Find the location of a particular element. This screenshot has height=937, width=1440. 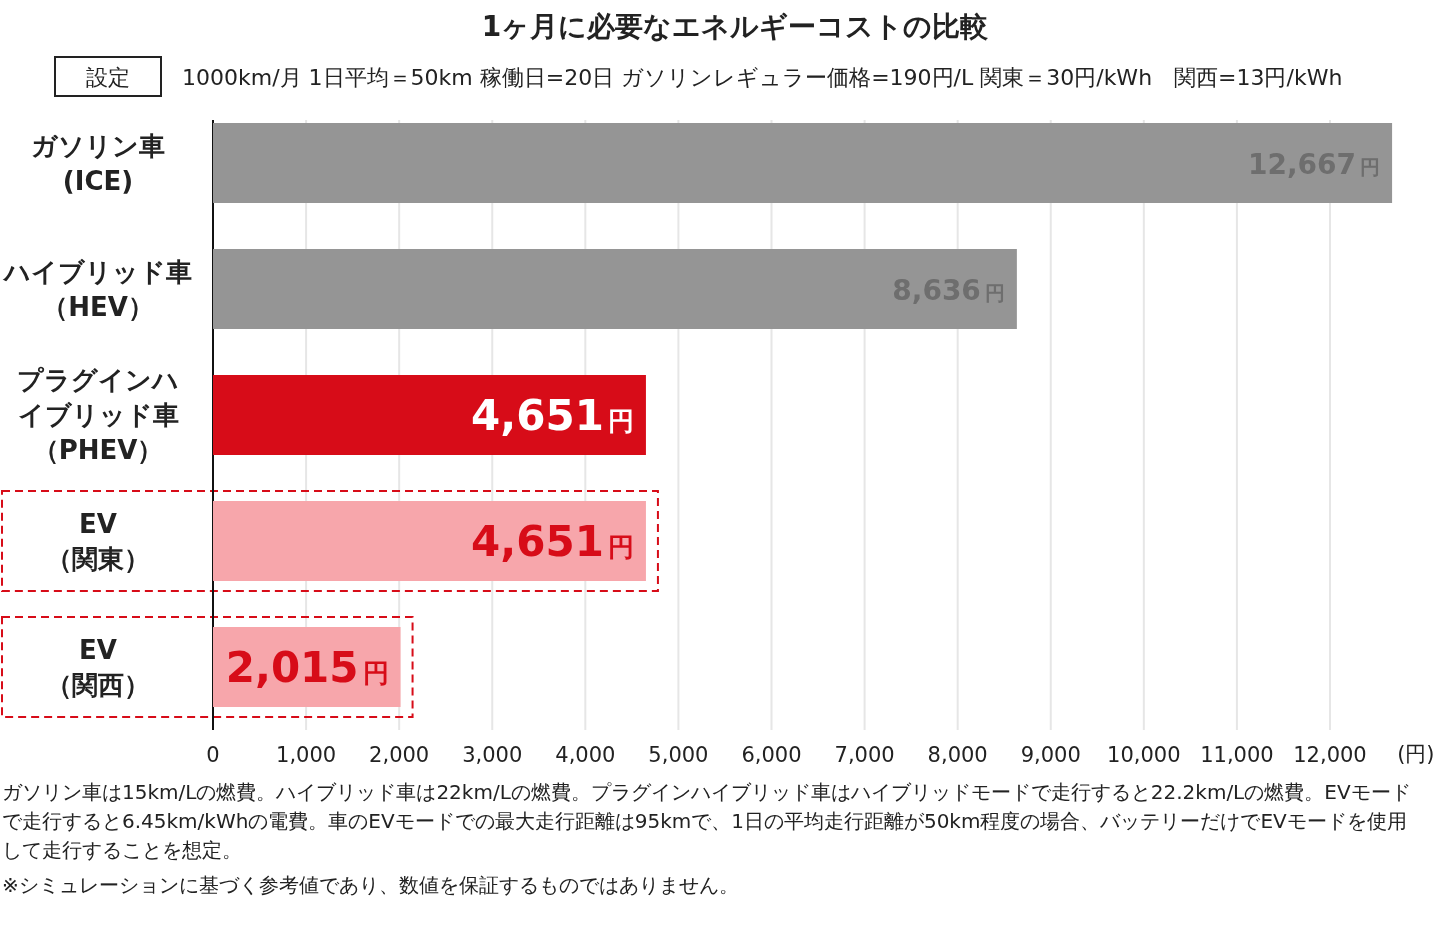

text: 1000km/月 1日平均＝50km 稼働日=20日 ガソリンレギュラー価格=190円/L 関東＝30円/kWh 関西=13円/kWh is located at coordinates (762, 77).